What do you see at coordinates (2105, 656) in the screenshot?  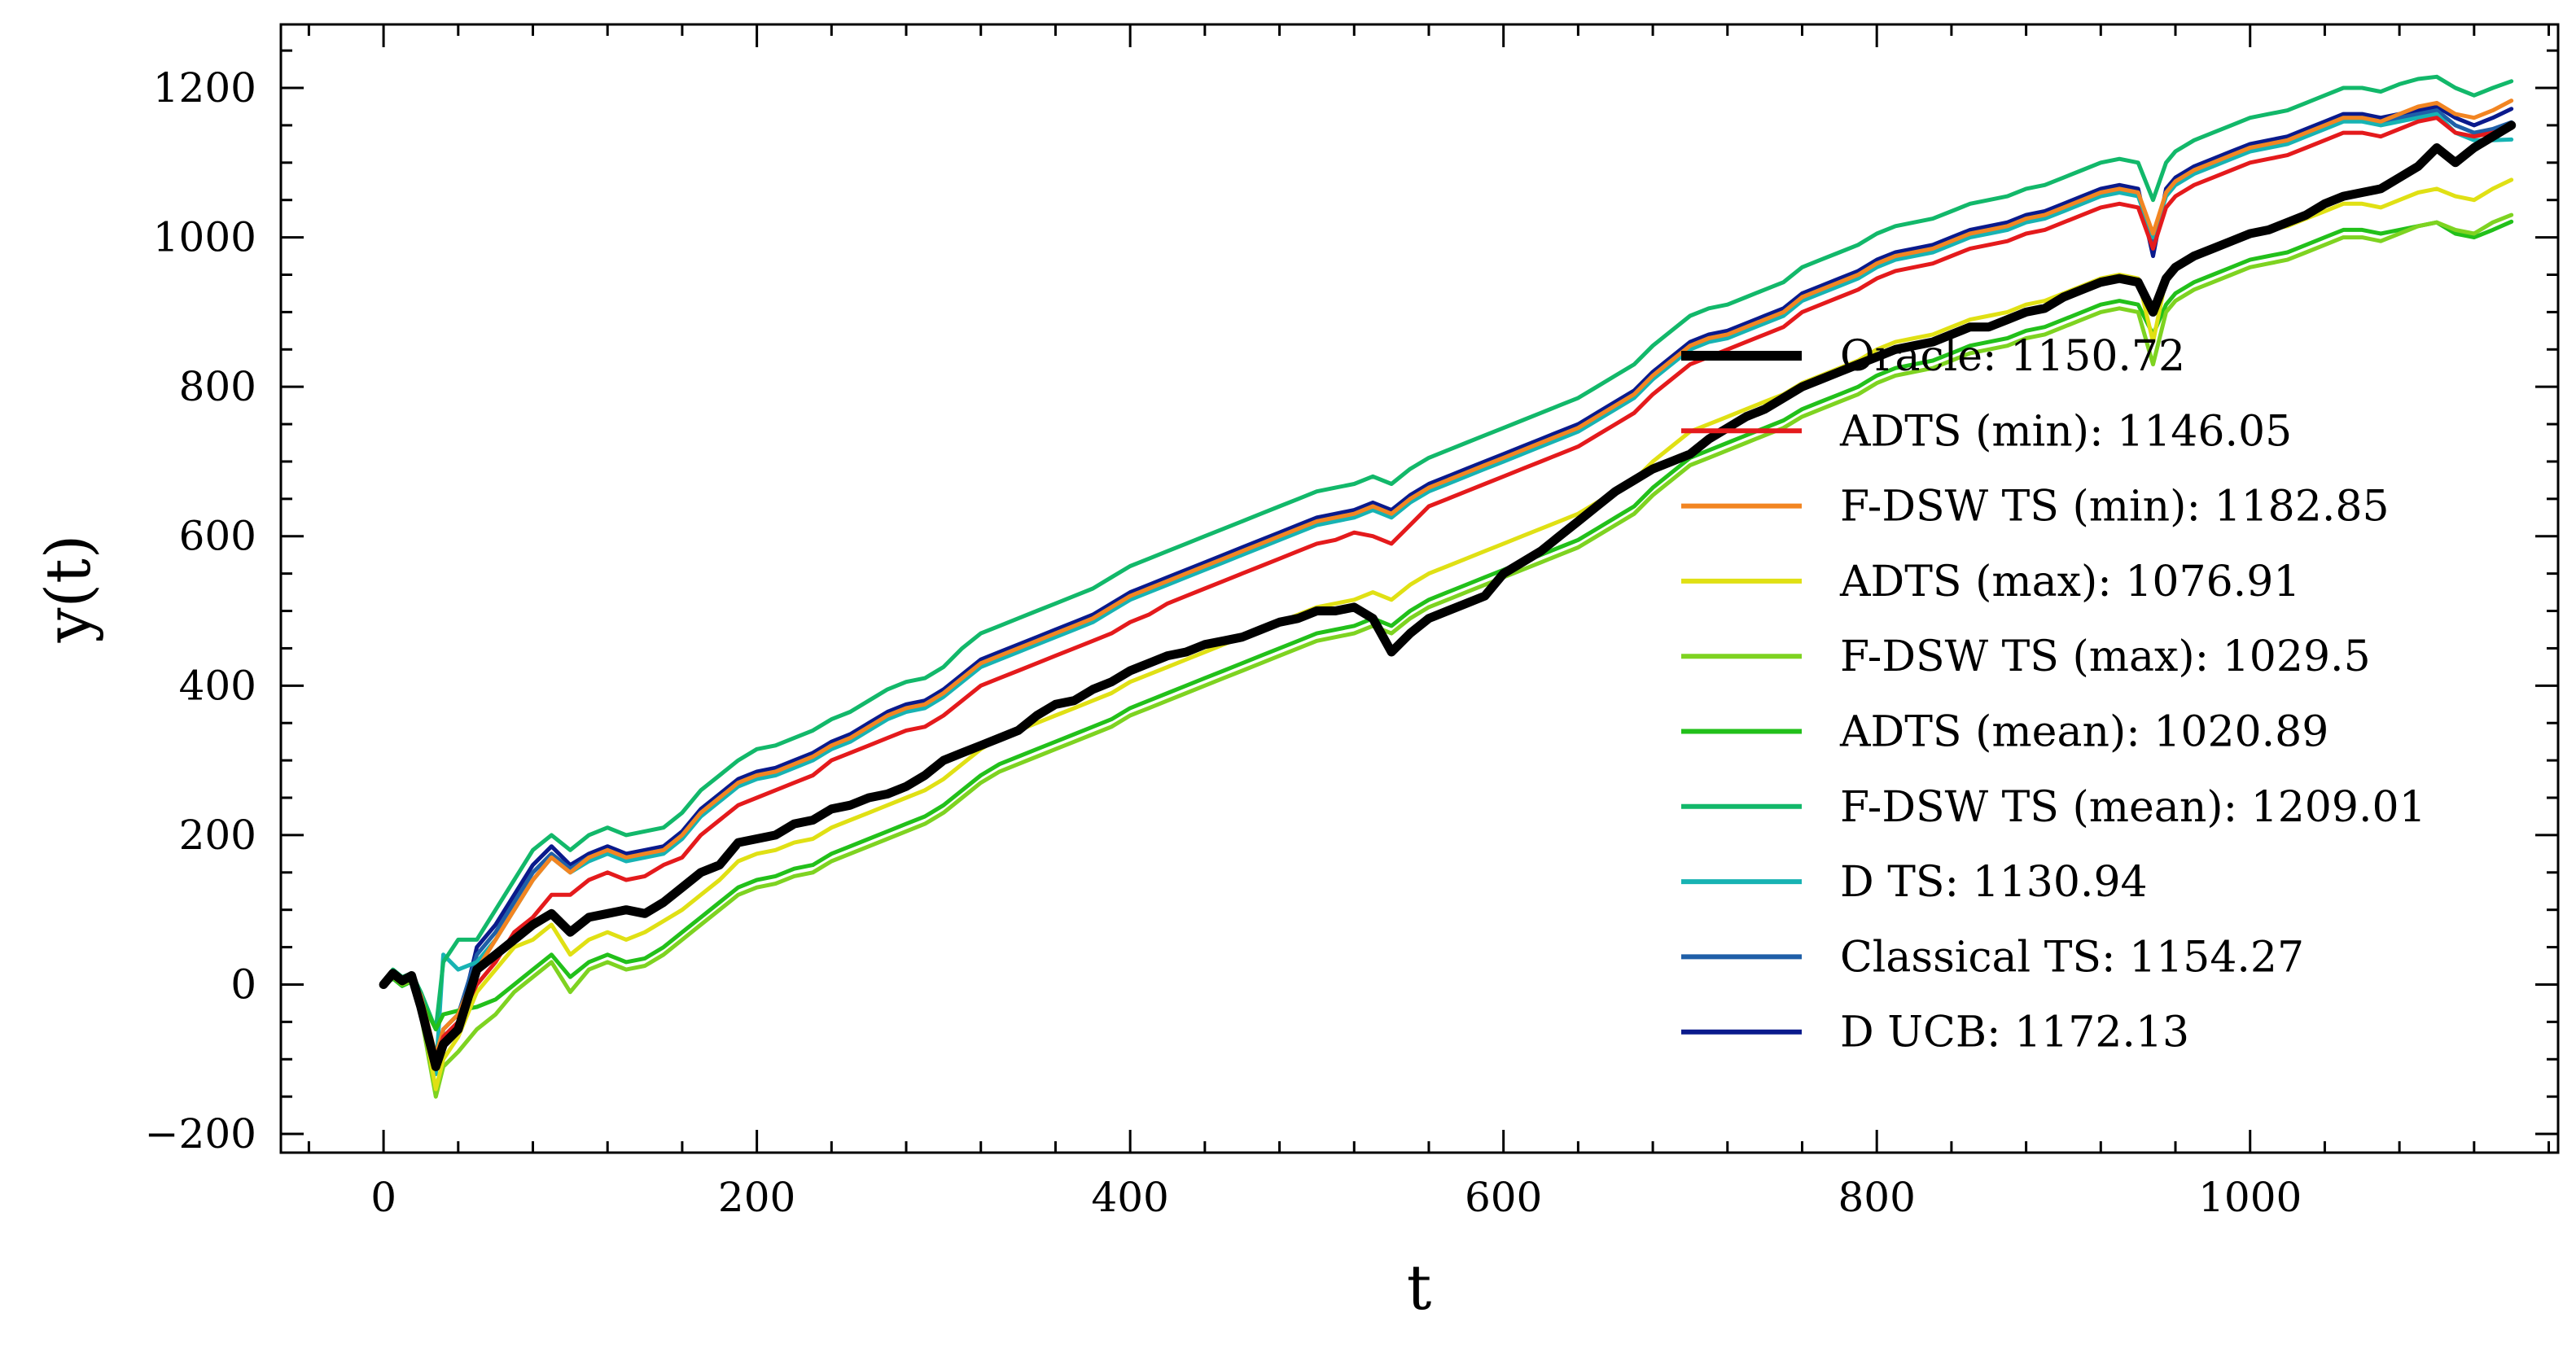 I see `legend-label-4: F-DSW TS (max): 1029.5` at bounding box center [2105, 656].